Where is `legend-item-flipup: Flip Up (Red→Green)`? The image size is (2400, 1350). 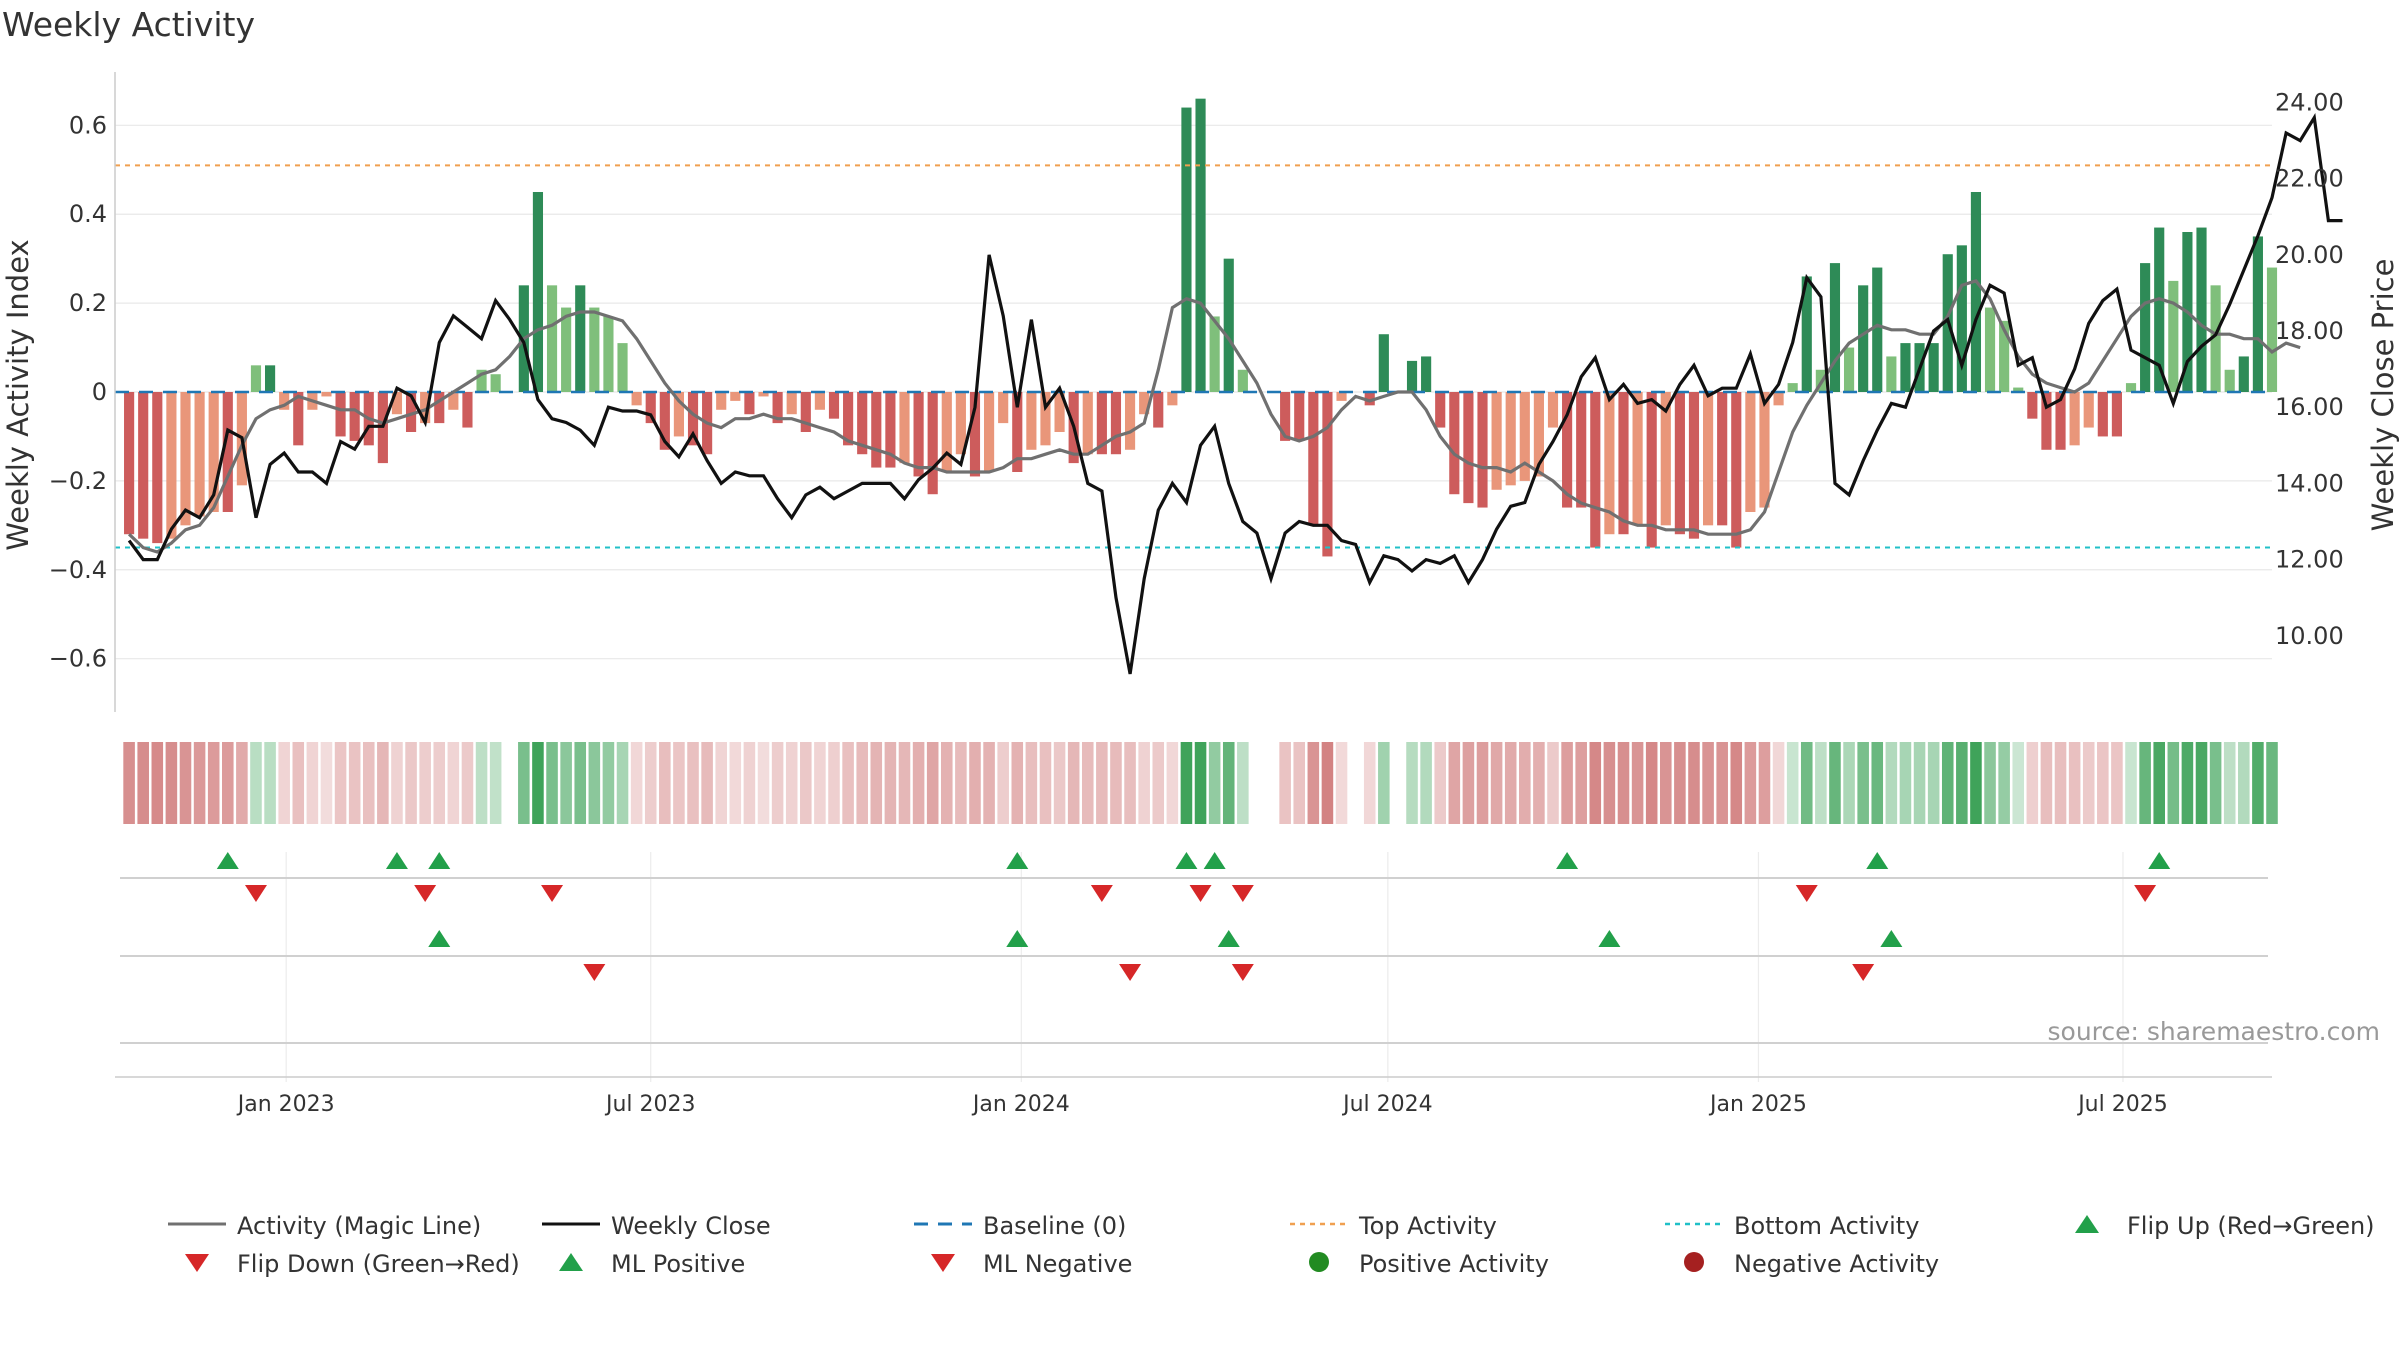
legend-item-flipup: Flip Up (Red→Green) is located at coordinates (2225, 1226).